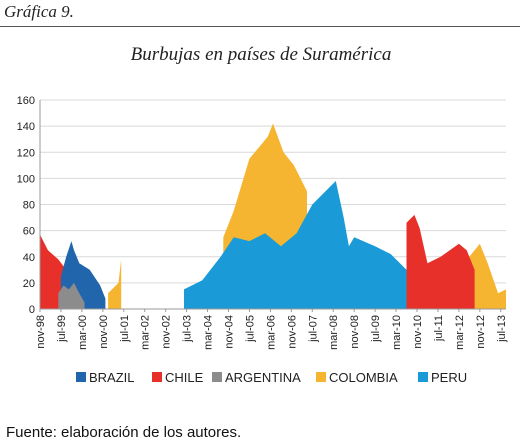 This screenshot has width=522, height=448. I want to click on x-tick-label: nov-00, so click(104, 332).